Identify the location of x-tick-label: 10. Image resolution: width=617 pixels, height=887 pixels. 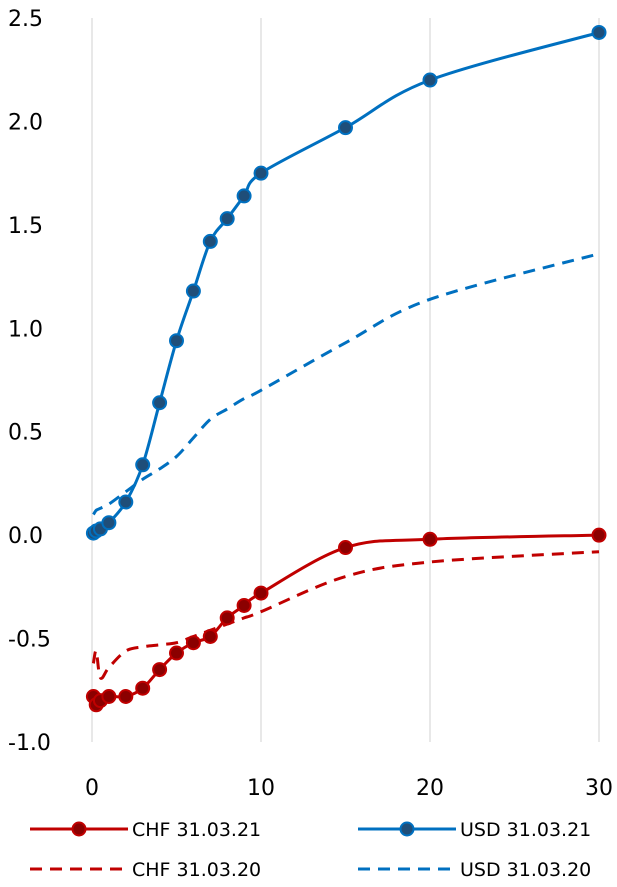
(261, 788).